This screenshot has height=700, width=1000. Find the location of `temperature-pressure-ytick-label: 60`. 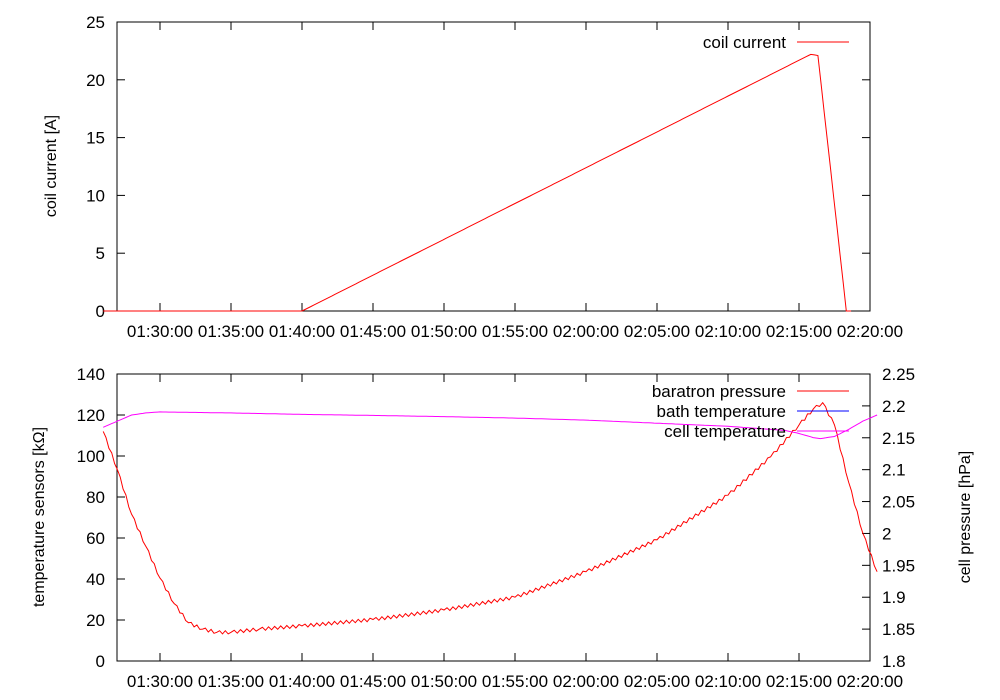

temperature-pressure-ytick-label: 60 is located at coordinates (95, 538).